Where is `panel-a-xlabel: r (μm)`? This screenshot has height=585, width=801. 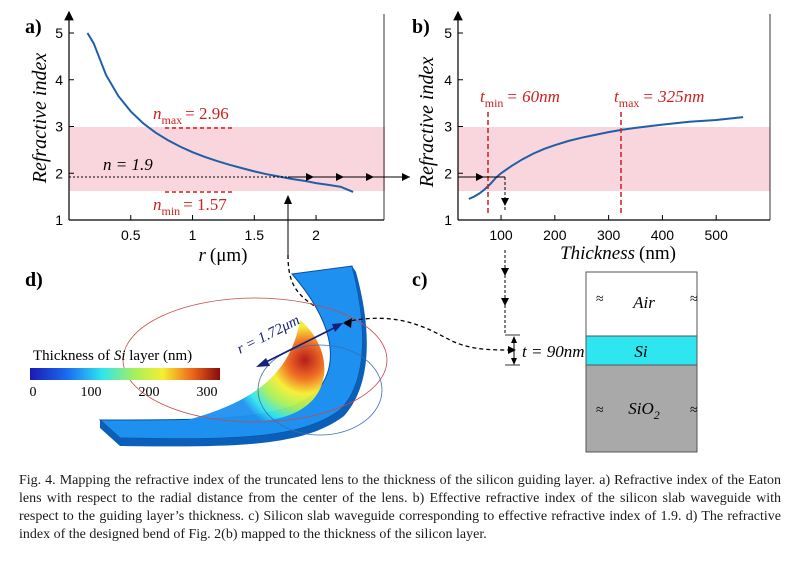 panel-a-xlabel: r (μm) is located at coordinates (222, 255).